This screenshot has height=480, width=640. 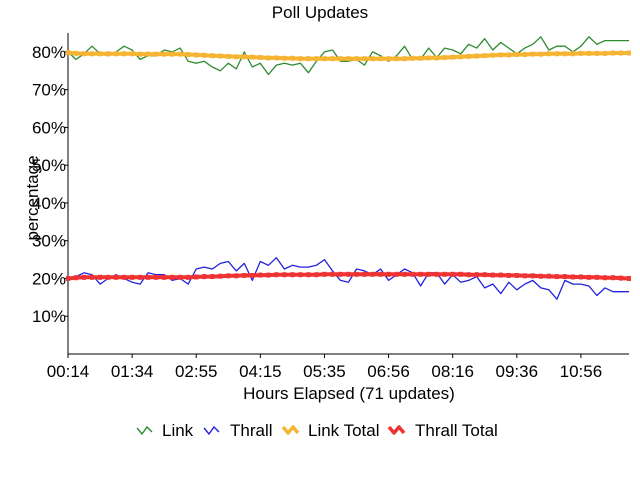 I want to click on y-tick-label: 70%, so click(x=49, y=90).